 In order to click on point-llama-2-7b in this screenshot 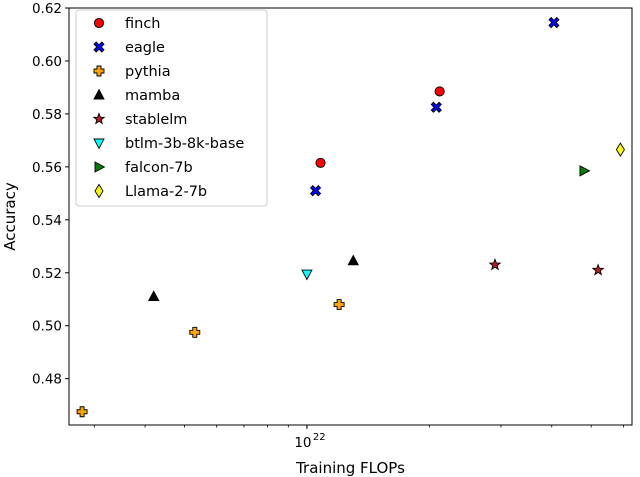, I will do `click(620, 150)`.